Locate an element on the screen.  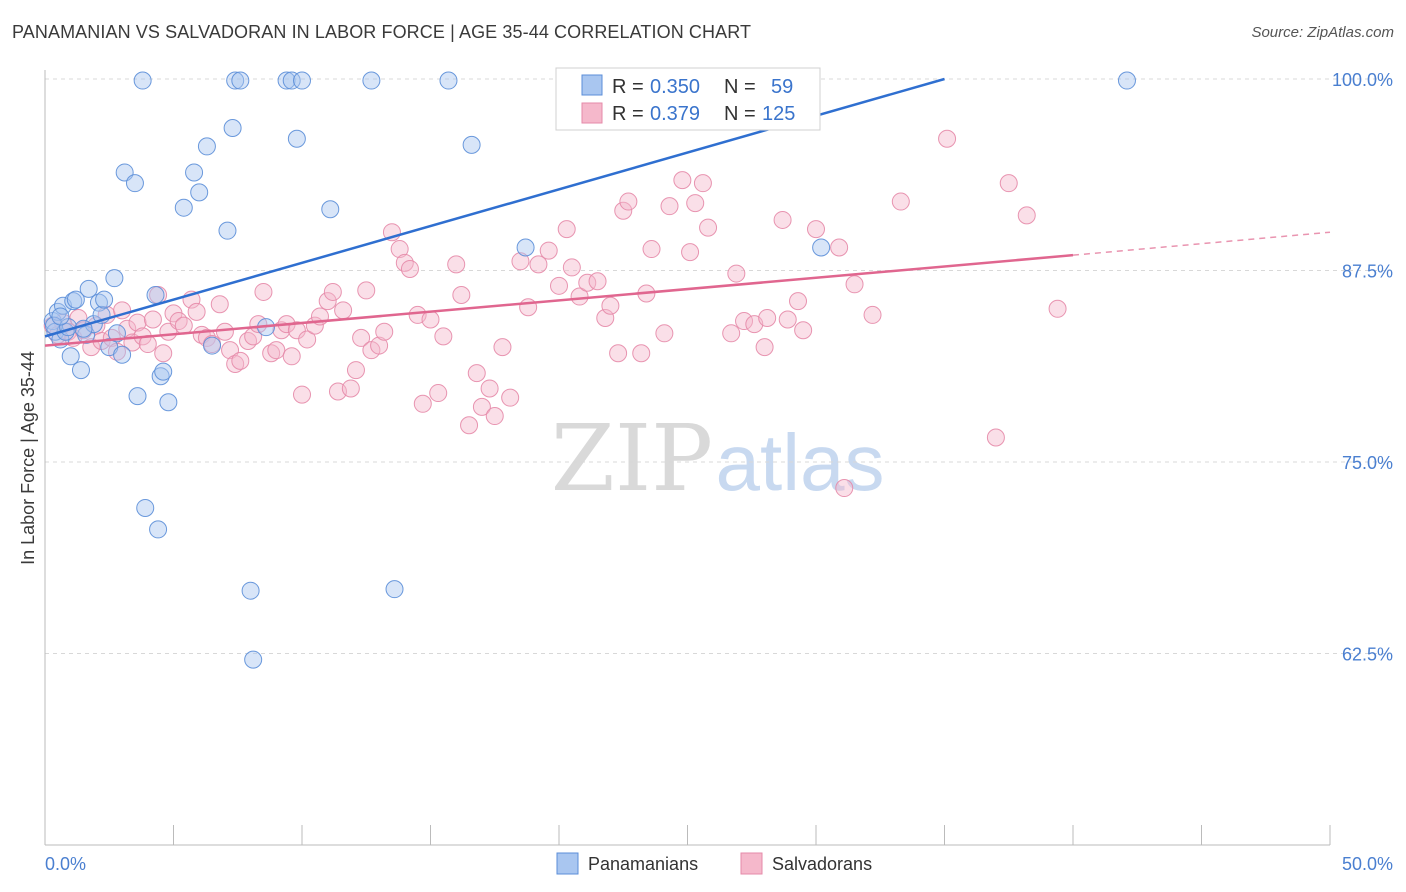
y-tick-label: 100.0% is located at coordinates (1362, 80).